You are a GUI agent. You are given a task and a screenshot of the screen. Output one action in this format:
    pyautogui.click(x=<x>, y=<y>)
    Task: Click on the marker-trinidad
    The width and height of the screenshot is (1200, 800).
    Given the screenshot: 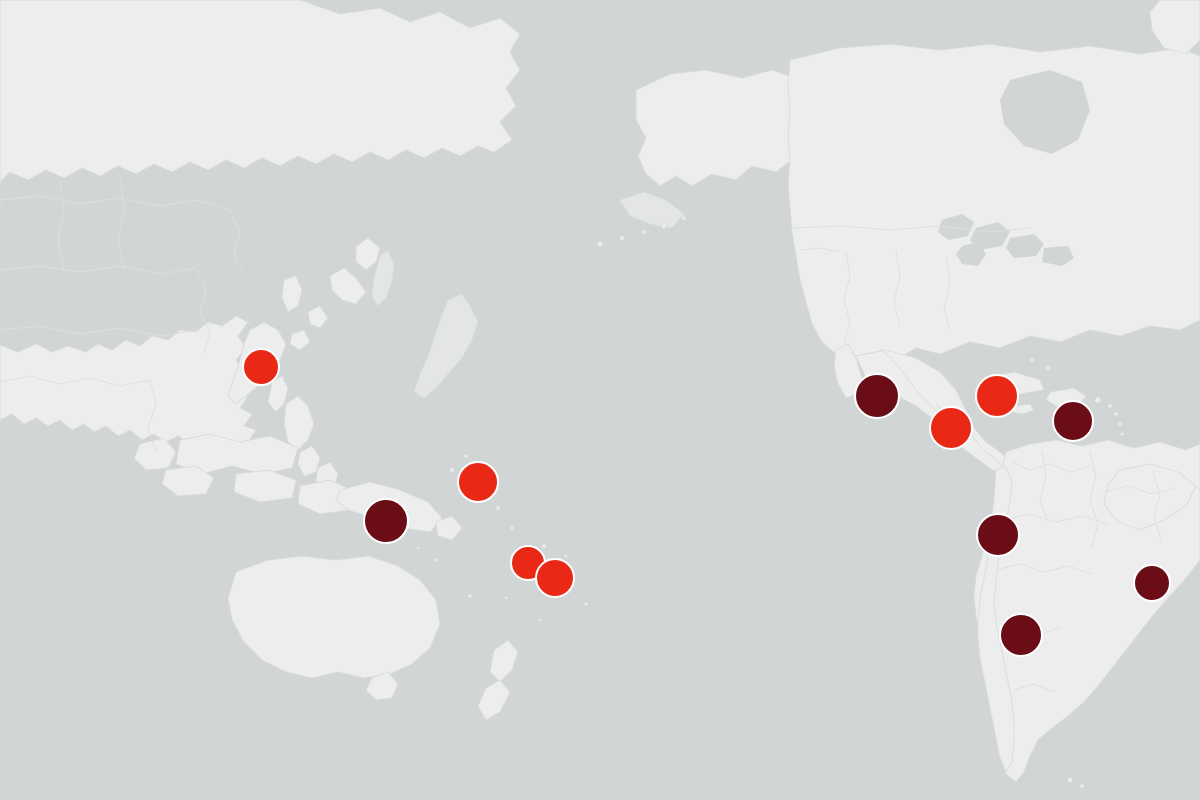 What is the action you would take?
    pyautogui.click(x=1073, y=421)
    